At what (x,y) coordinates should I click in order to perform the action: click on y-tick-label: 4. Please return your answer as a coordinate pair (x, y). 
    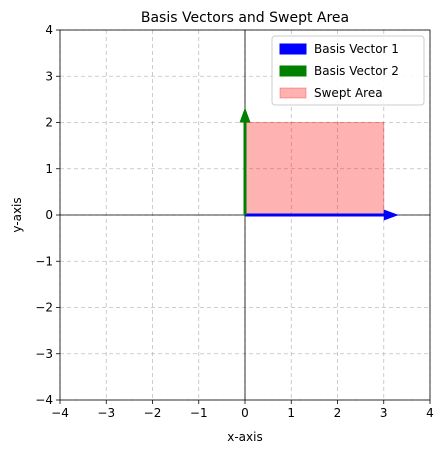
    Looking at the image, I should click on (49, 30).